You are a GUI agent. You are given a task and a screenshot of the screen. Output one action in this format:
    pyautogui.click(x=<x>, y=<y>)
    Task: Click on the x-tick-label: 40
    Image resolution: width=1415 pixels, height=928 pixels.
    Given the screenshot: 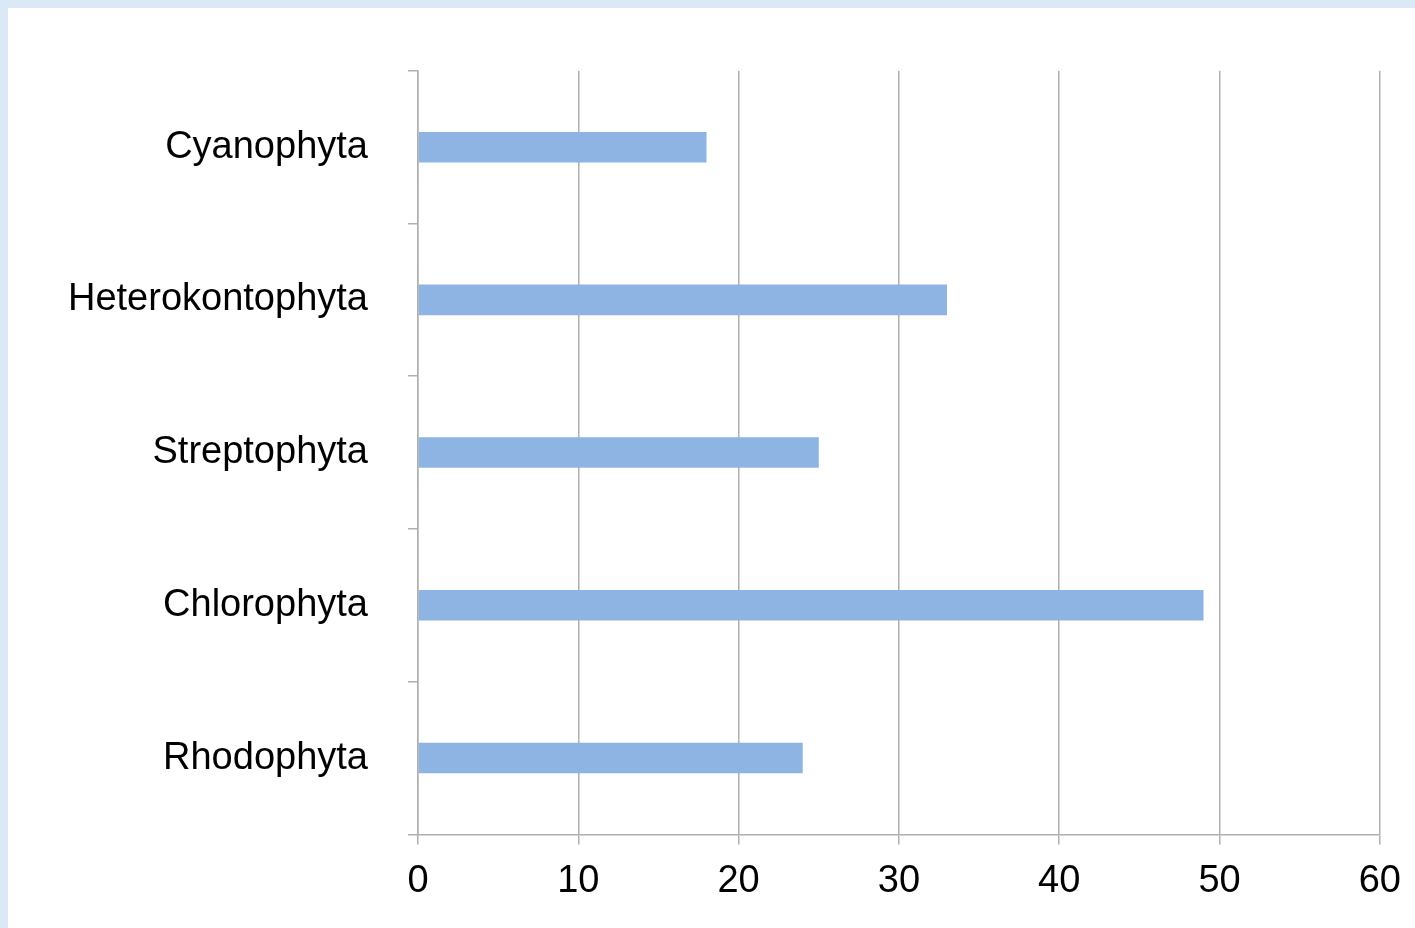 What is the action you would take?
    pyautogui.click(x=1059, y=878)
    